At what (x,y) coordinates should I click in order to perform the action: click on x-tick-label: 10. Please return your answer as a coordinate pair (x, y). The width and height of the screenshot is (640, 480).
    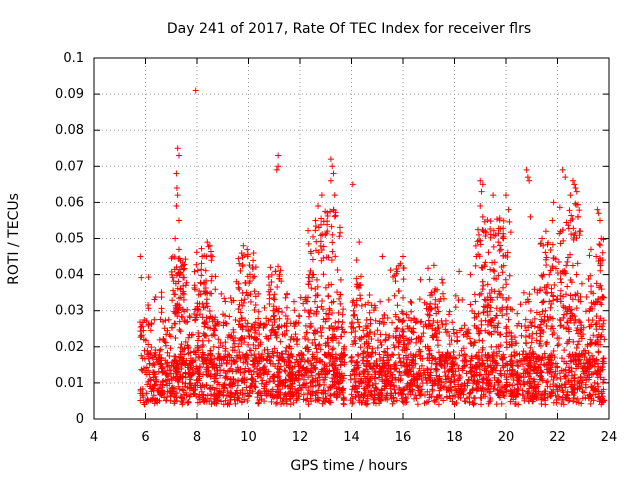
    Looking at the image, I should click on (248, 437).